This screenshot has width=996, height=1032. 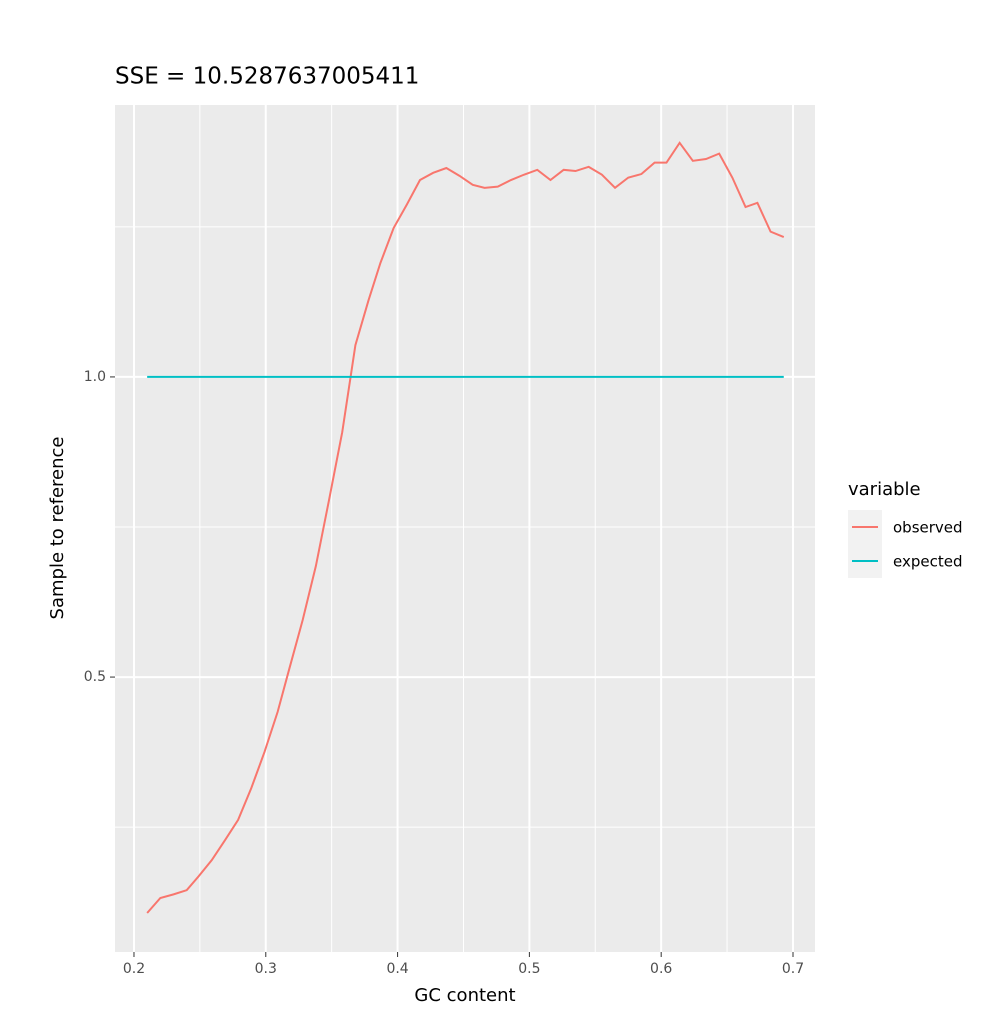 I want to click on y-tick-label: 1.0, so click(x=95, y=377).